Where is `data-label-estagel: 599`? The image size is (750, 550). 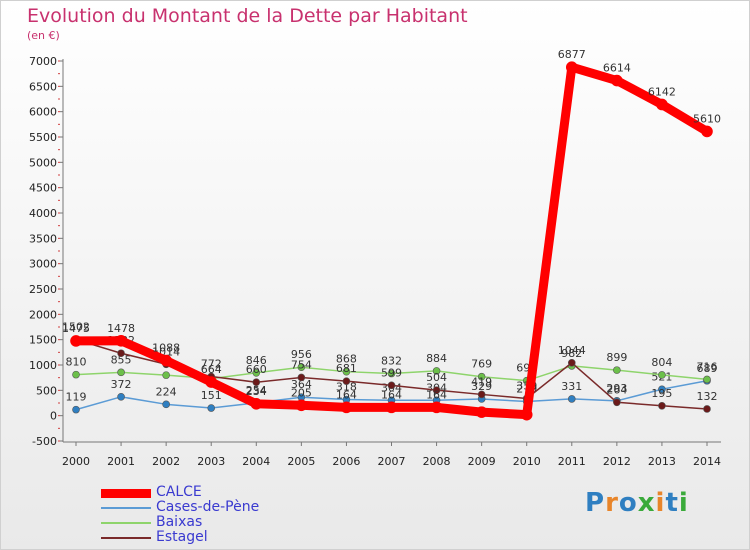 data-label-estagel: 599 is located at coordinates (391, 372).